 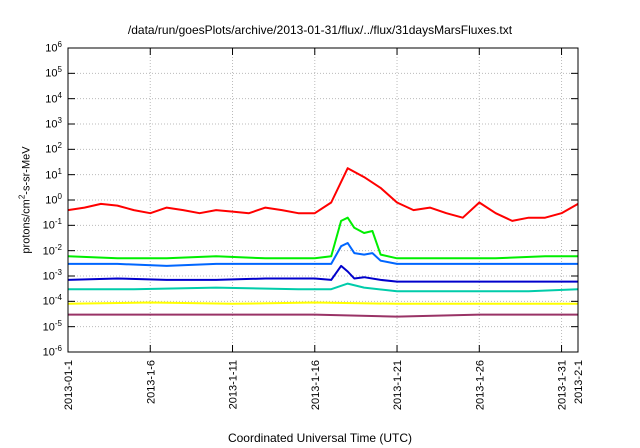 What do you see at coordinates (59, 146) in the screenshot?
I see `y-tick-label-exponent: 2` at bounding box center [59, 146].